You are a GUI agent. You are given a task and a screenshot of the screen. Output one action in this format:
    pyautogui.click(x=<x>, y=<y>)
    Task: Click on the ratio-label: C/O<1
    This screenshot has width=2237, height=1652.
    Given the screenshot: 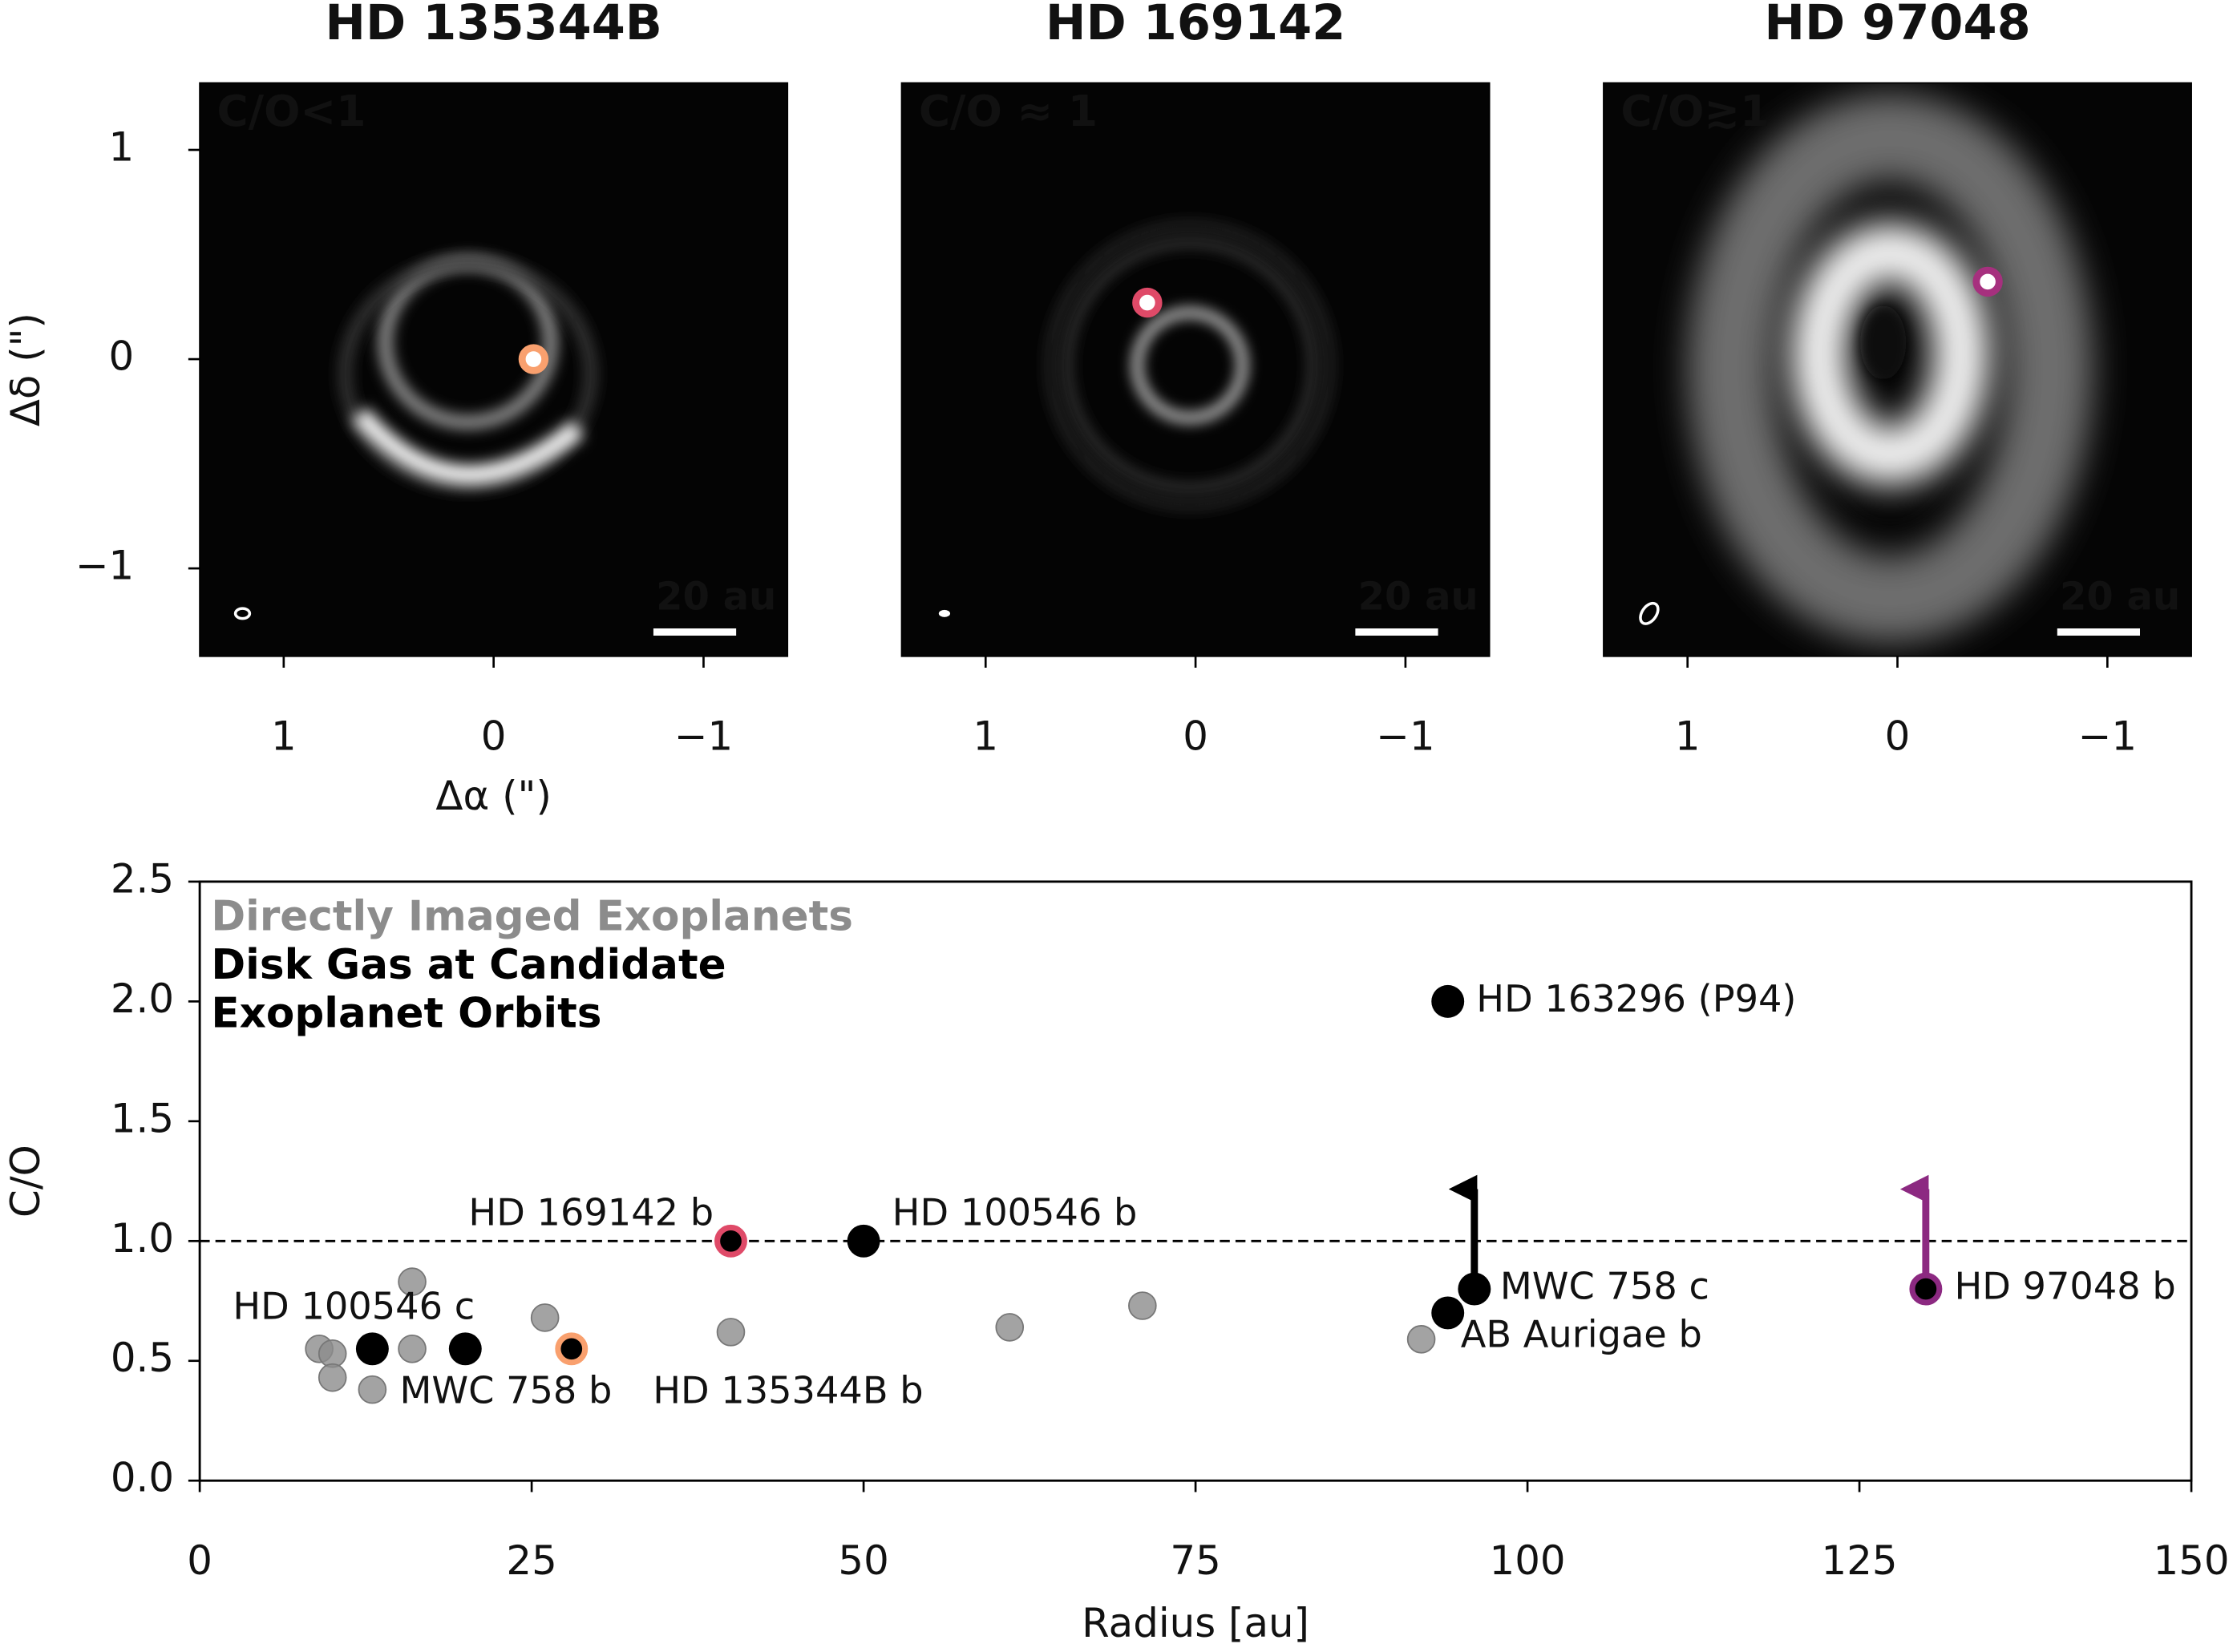 What is the action you would take?
    pyautogui.click(x=291, y=111)
    